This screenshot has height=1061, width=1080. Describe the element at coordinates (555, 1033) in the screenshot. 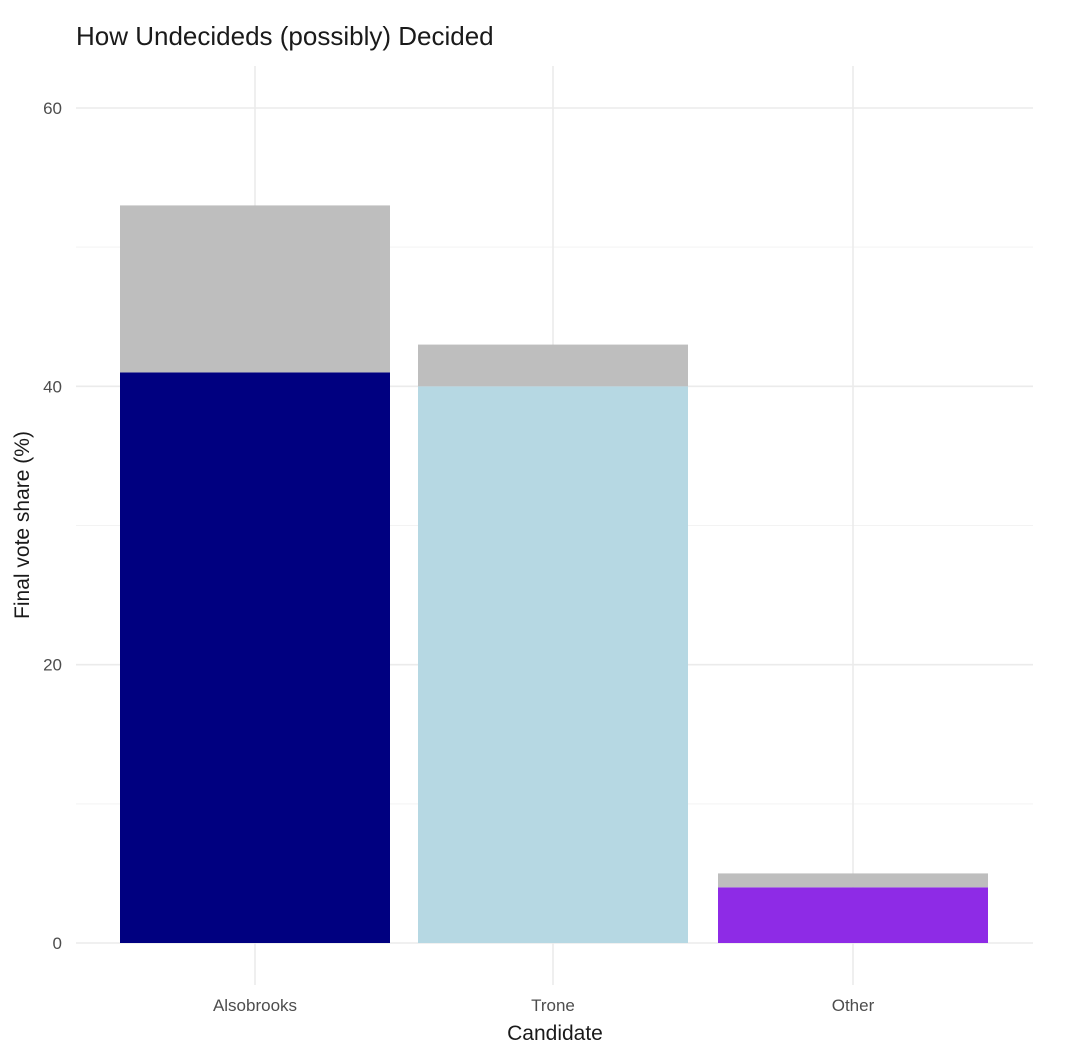

I see `x-axis-title: Candidate` at that location.